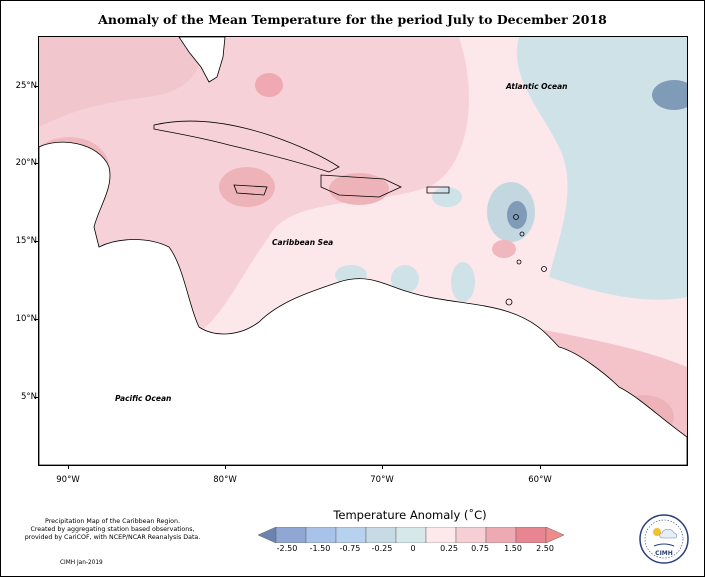 This screenshot has width=705, height=577. What do you see at coordinates (540, 480) in the screenshot?
I see `lon-label-60: 60°W` at bounding box center [540, 480].